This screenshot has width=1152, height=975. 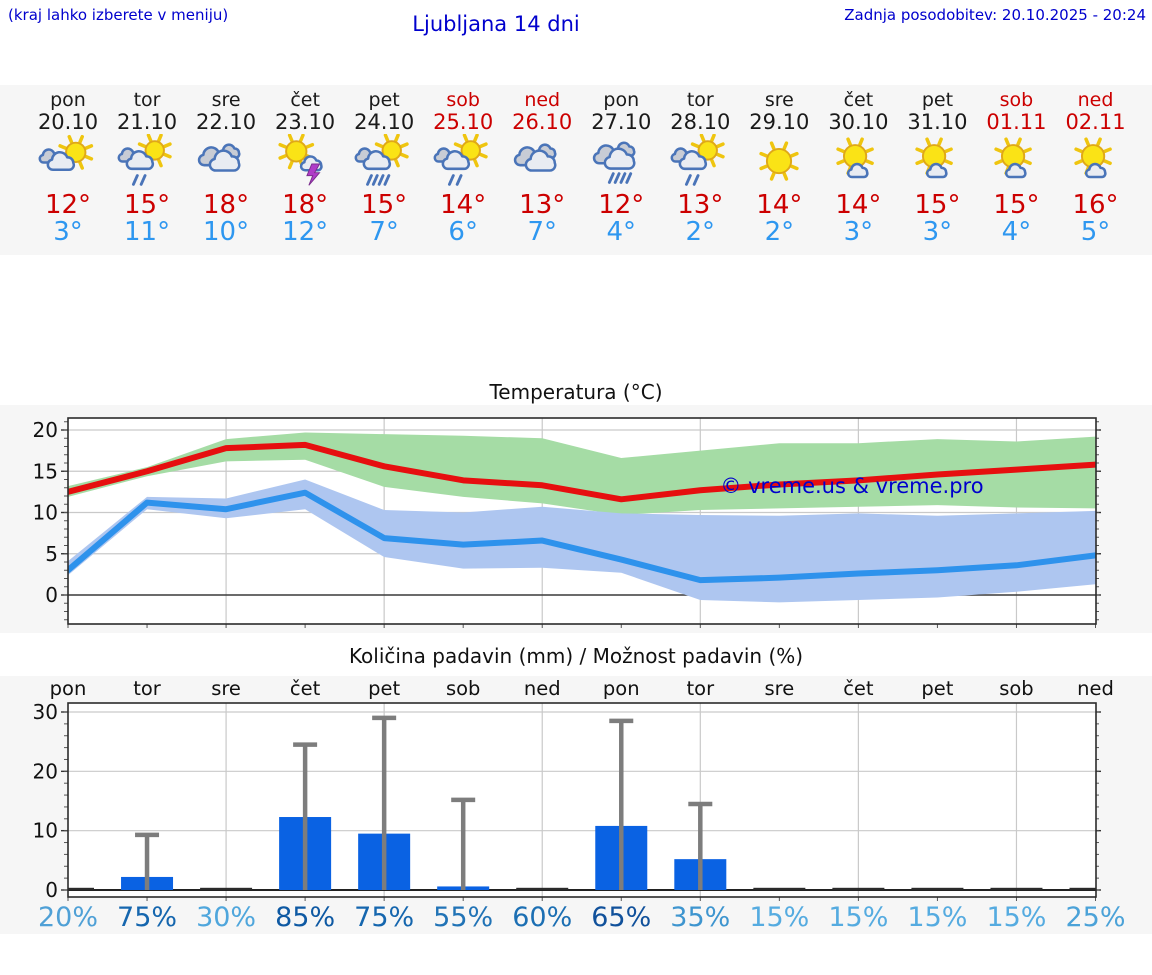 I want to click on day-name: sre, so click(x=226, y=100).